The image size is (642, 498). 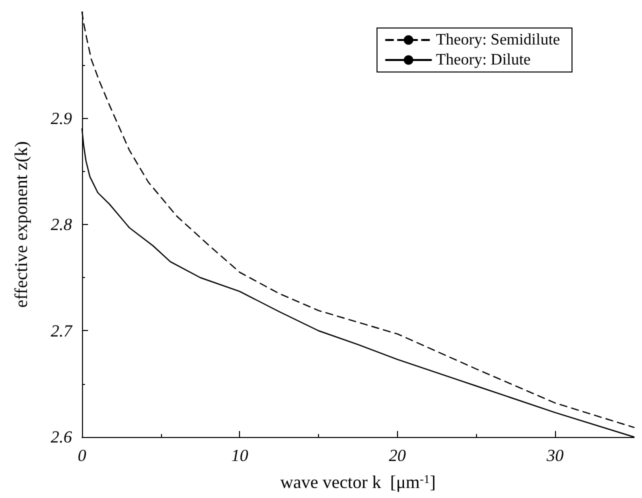 I want to click on y-axis-title: effective exponent z(k), so click(x=21, y=224).